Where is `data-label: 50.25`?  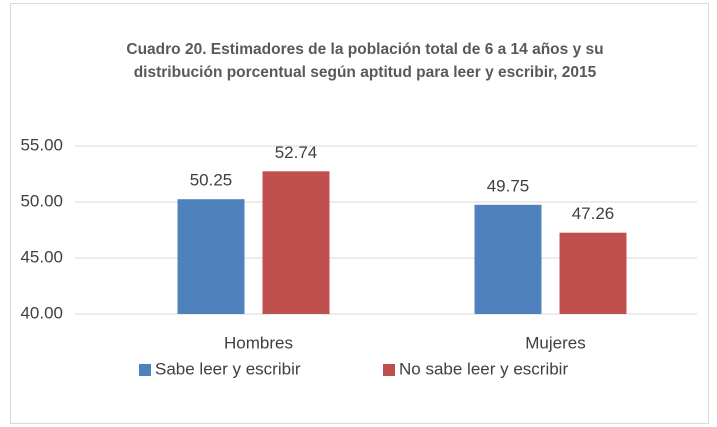 data-label: 50.25 is located at coordinates (211, 180).